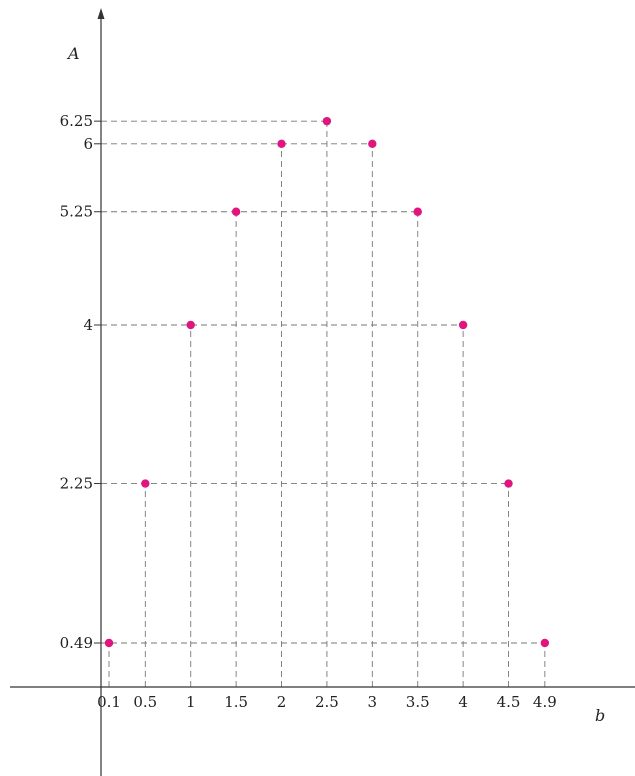 The height and width of the screenshot is (776, 635). Describe the element at coordinates (191, 702) in the screenshot. I see `x-tick-label: 1` at that location.